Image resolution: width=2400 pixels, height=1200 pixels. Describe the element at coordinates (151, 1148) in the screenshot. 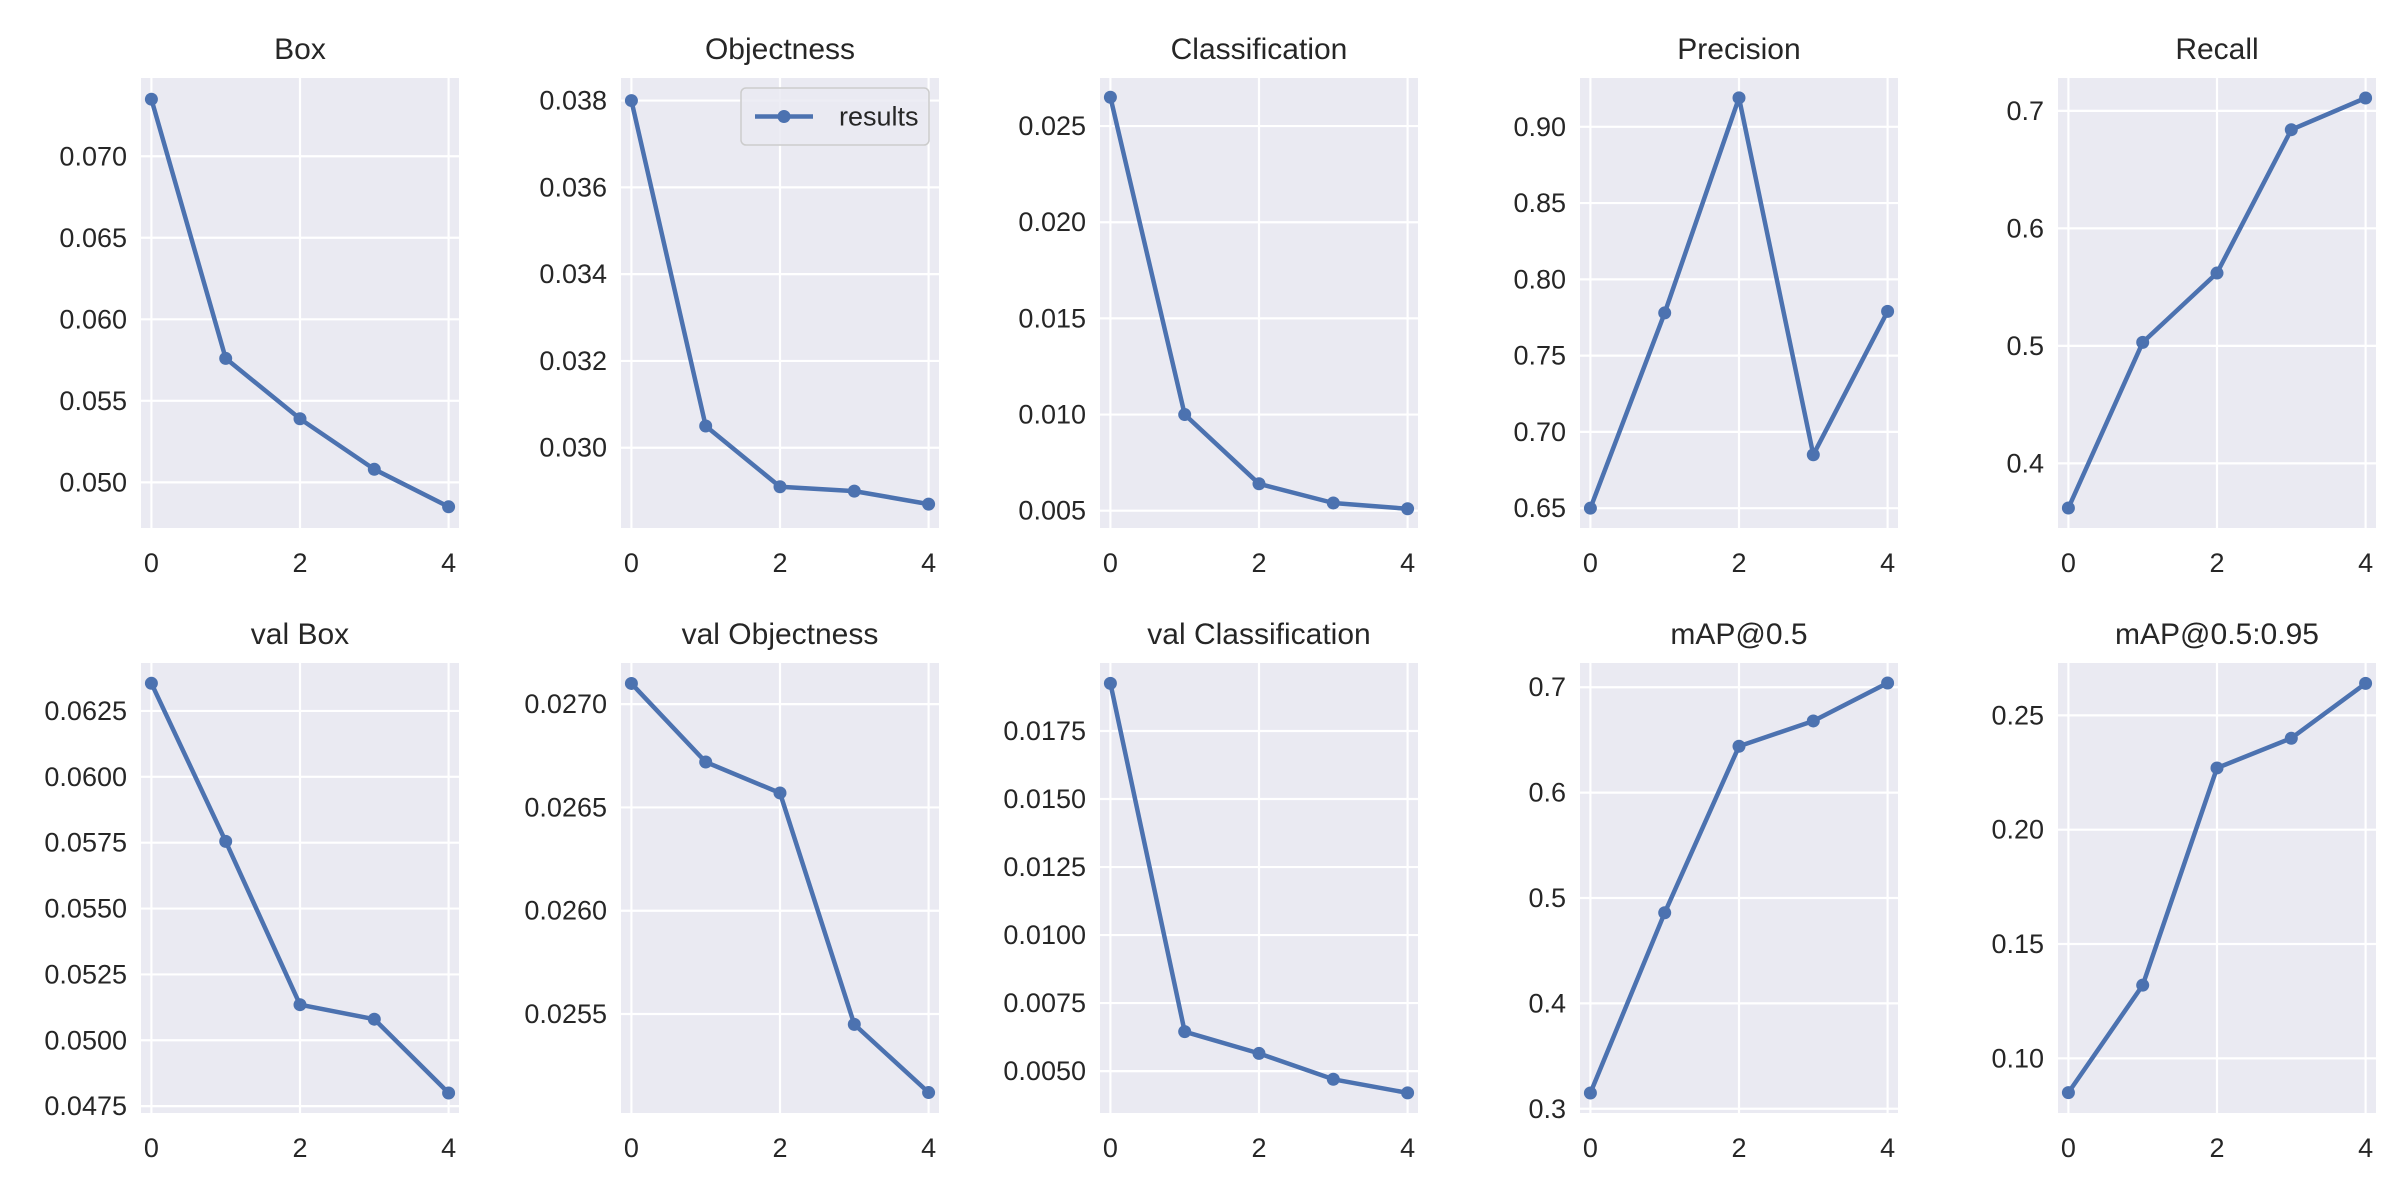

I see `chart-5-xtick-label-0: 0` at that location.